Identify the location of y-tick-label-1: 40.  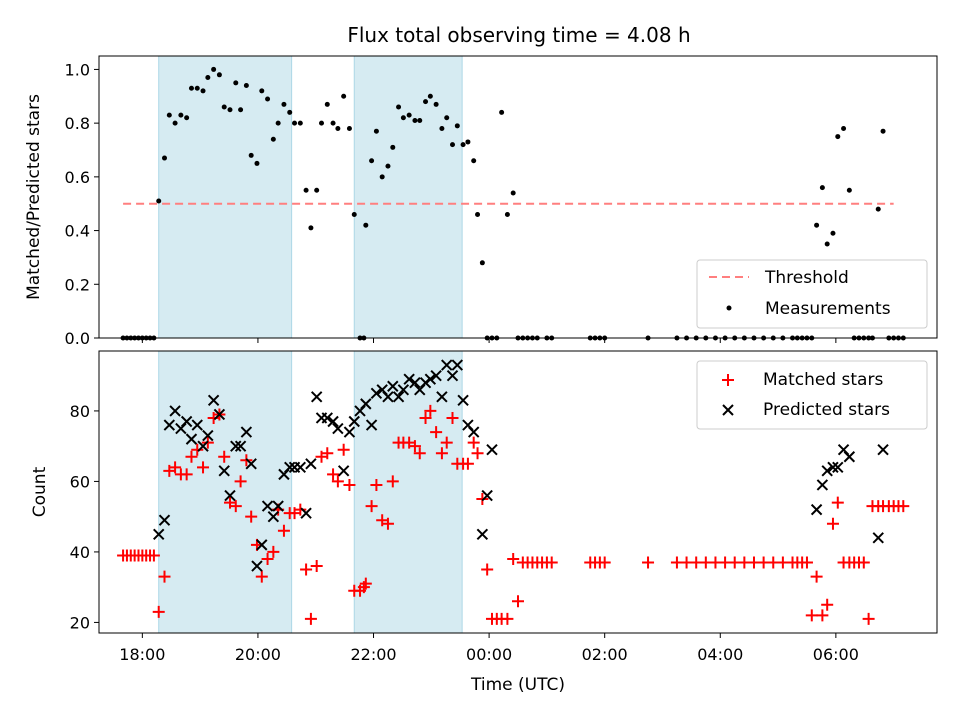
(80, 552).